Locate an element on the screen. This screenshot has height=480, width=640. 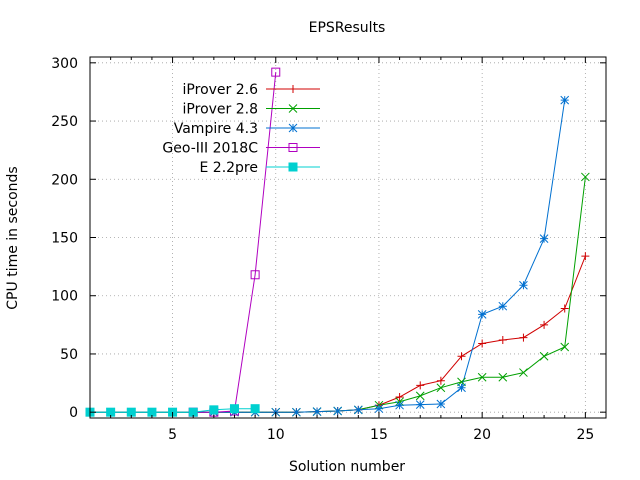
x-tick-label: 25 is located at coordinates (585, 435).